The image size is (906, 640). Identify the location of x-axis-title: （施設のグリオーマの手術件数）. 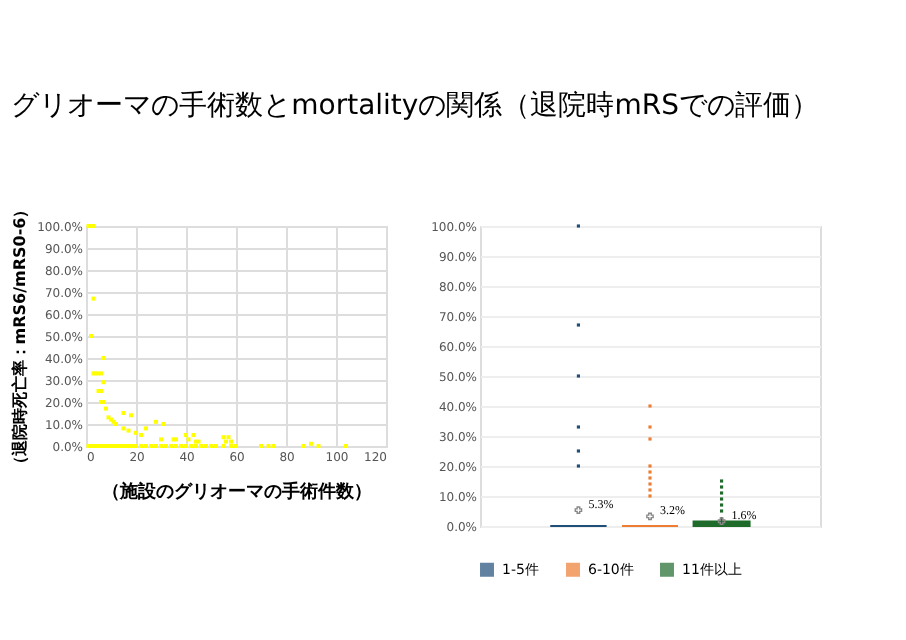
(237, 492).